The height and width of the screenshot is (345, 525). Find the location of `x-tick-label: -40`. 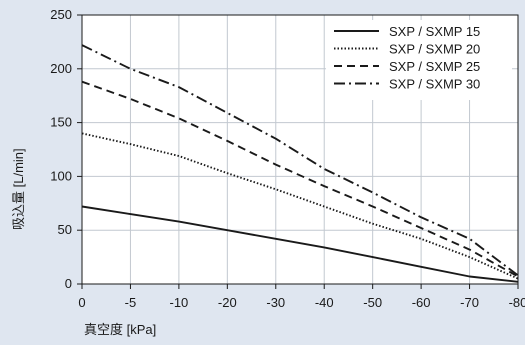

x-tick-label: -40 is located at coordinates (324, 302).